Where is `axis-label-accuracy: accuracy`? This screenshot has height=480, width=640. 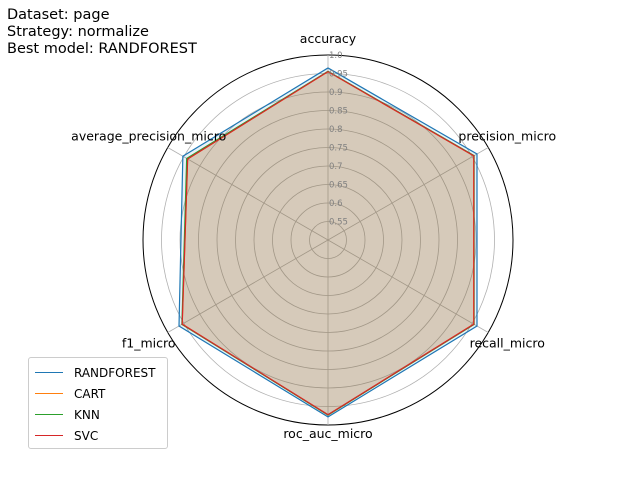
axis-label-accuracy: accuracy is located at coordinates (328, 38).